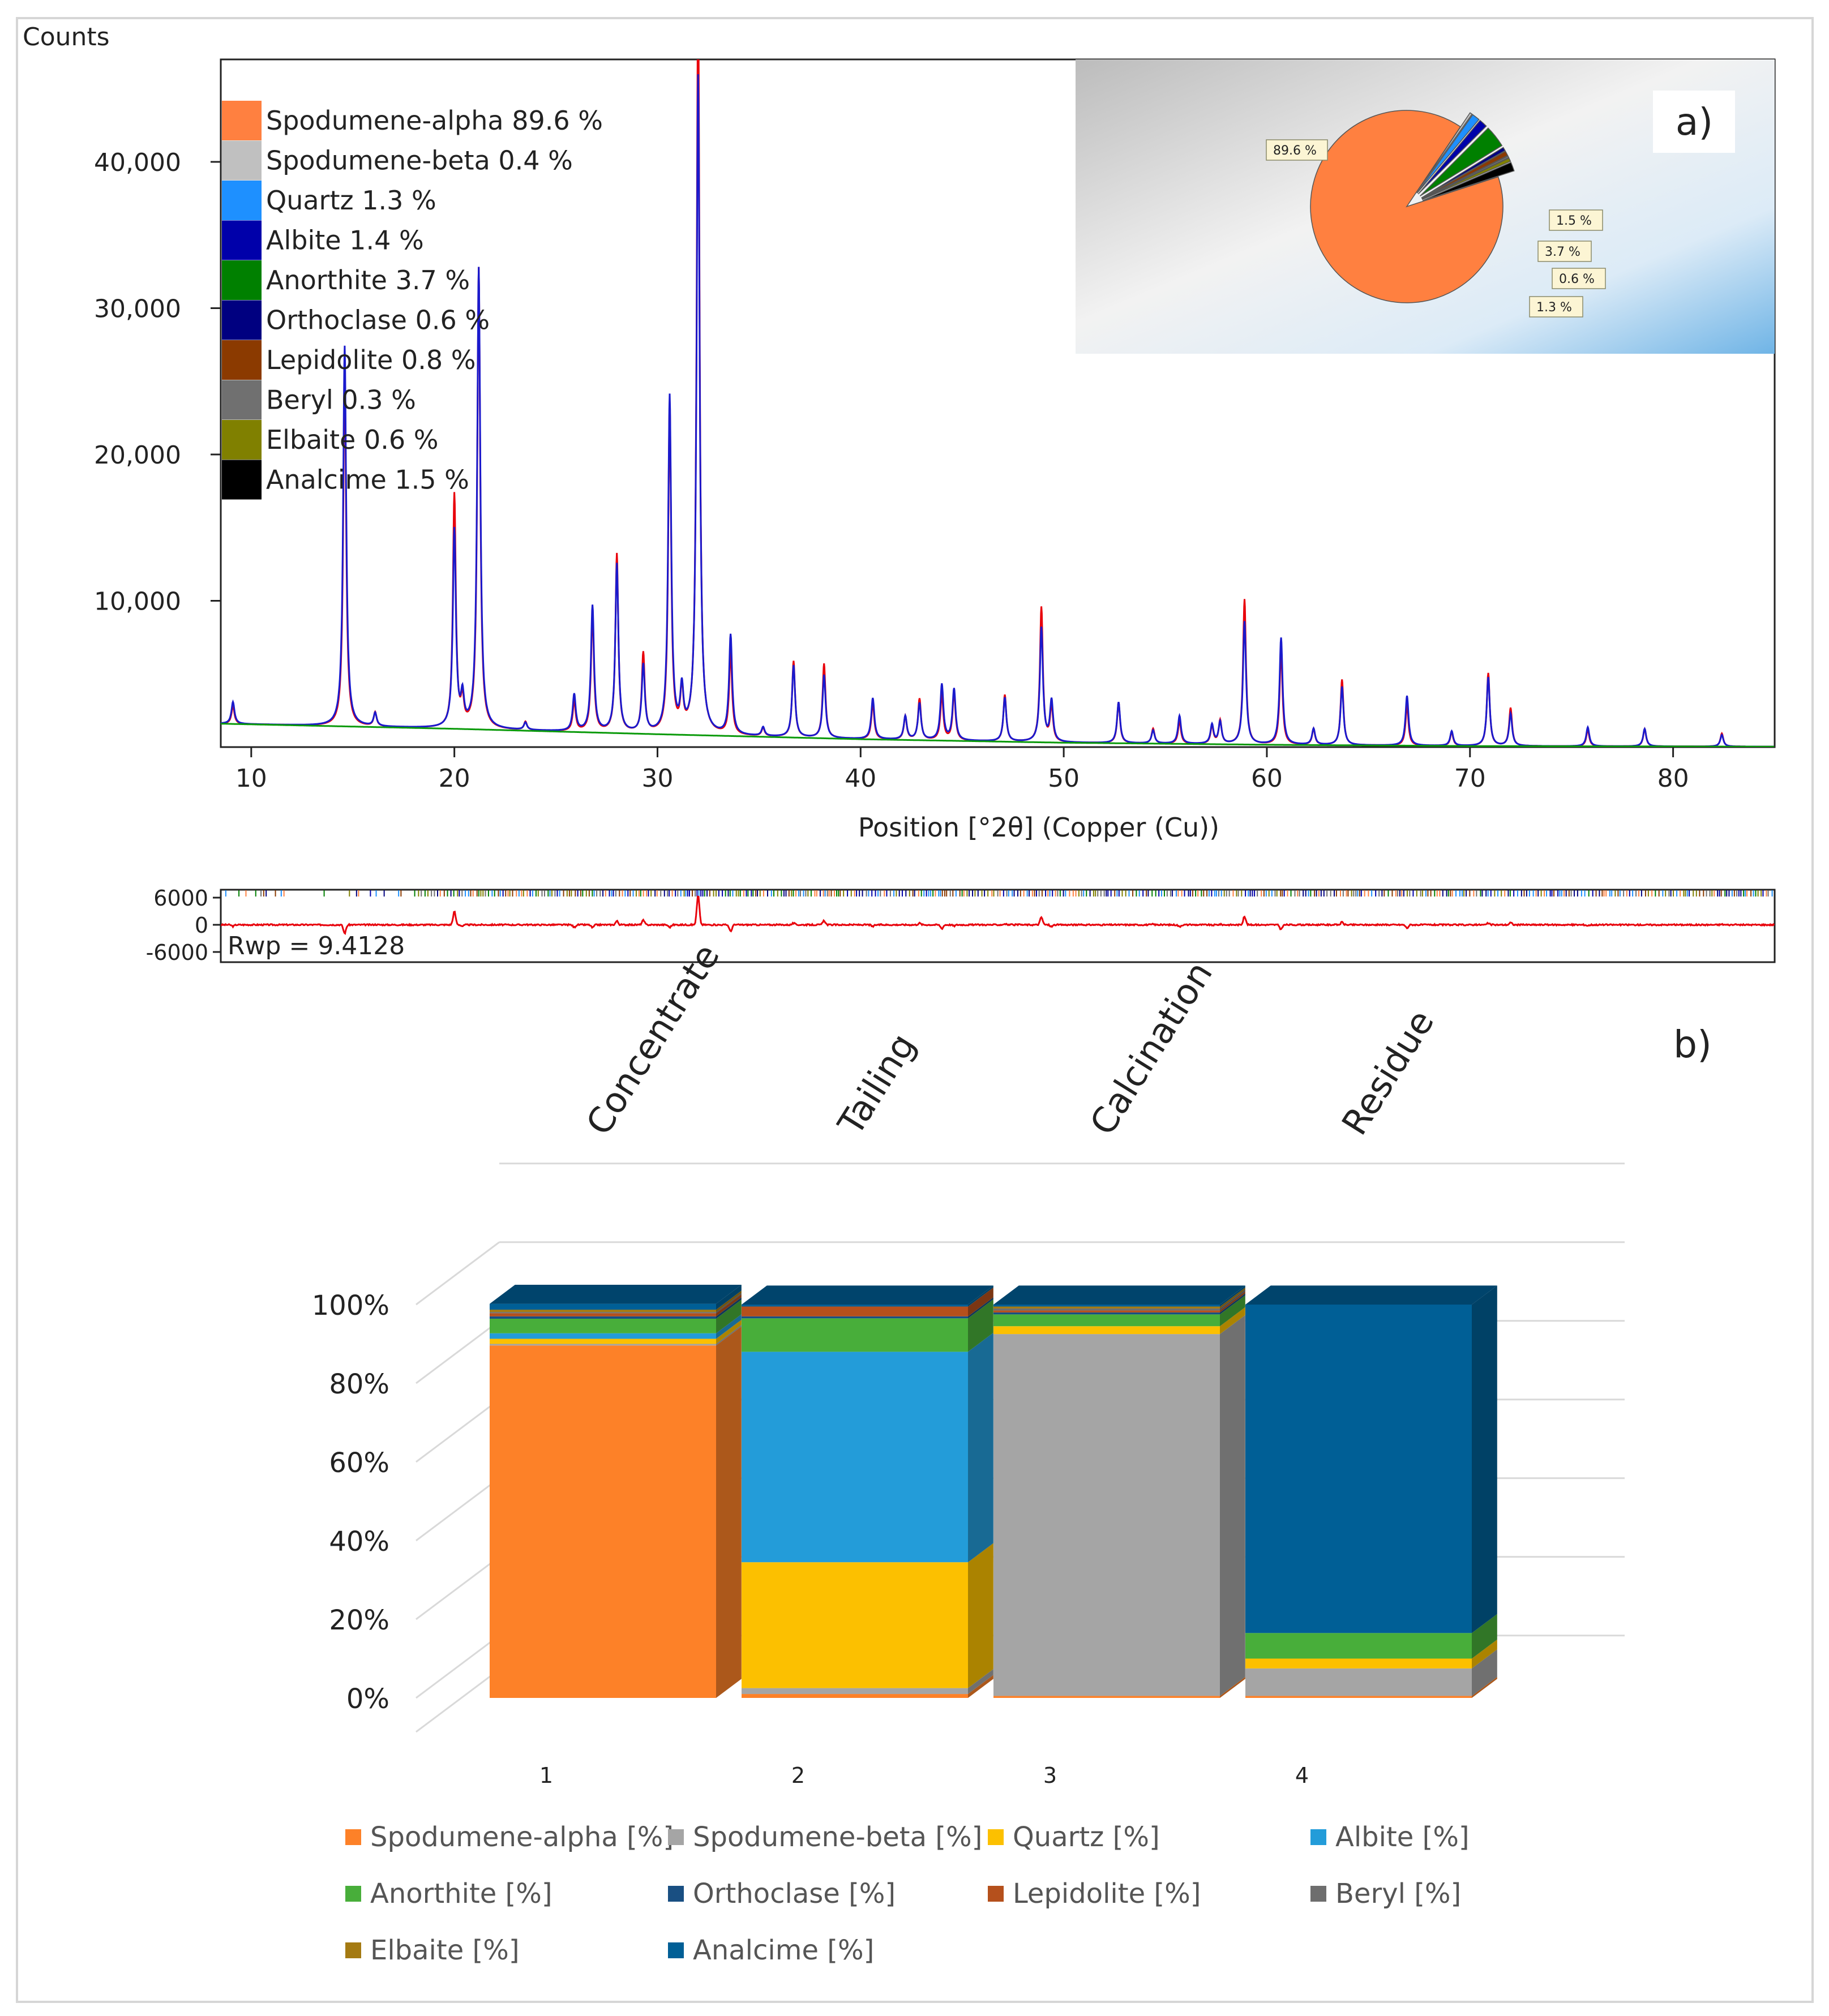 The image size is (1829, 2016). I want to click on residual-y-tick-label: 0, so click(201, 925).